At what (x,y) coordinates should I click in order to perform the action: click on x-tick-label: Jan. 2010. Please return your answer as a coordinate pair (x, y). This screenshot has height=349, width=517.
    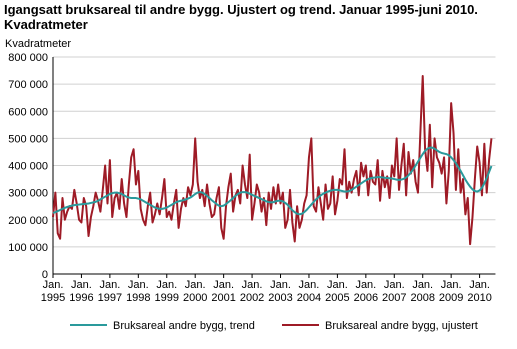
    Looking at the image, I should click on (479, 291).